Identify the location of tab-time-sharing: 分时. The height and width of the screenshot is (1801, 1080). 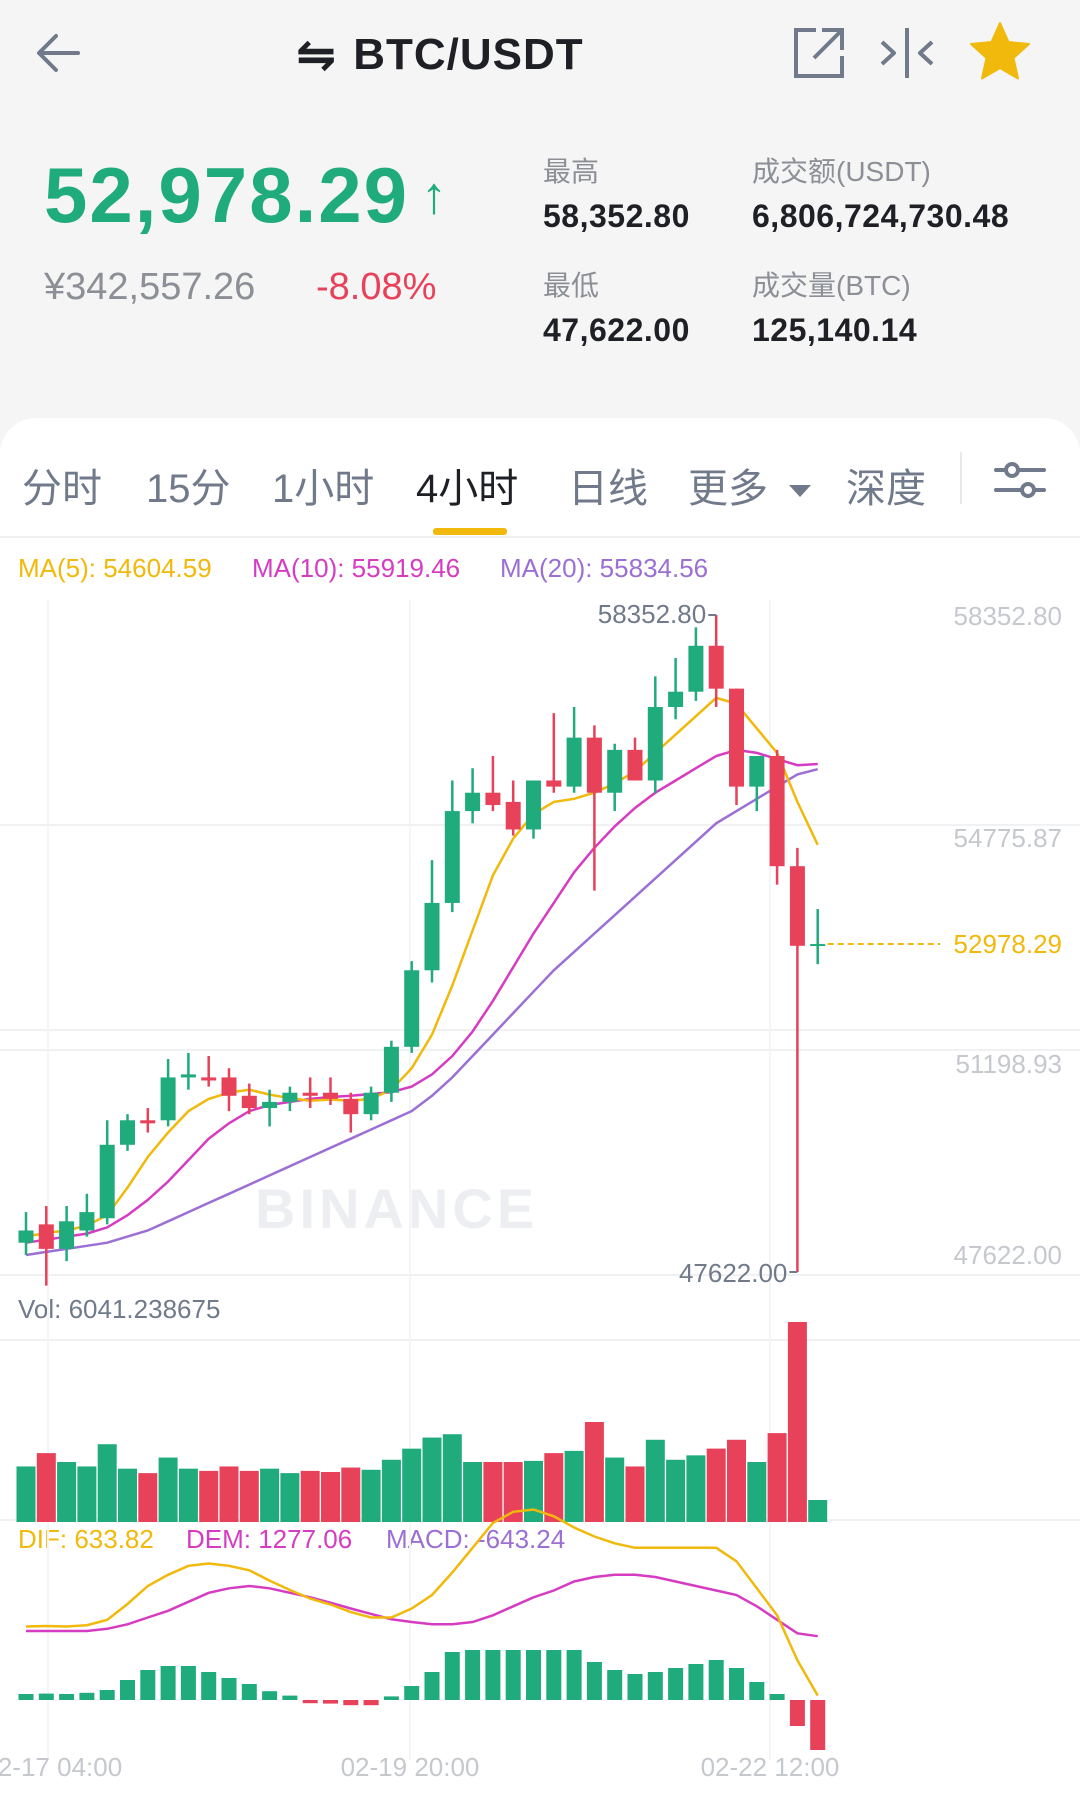
(62, 489).